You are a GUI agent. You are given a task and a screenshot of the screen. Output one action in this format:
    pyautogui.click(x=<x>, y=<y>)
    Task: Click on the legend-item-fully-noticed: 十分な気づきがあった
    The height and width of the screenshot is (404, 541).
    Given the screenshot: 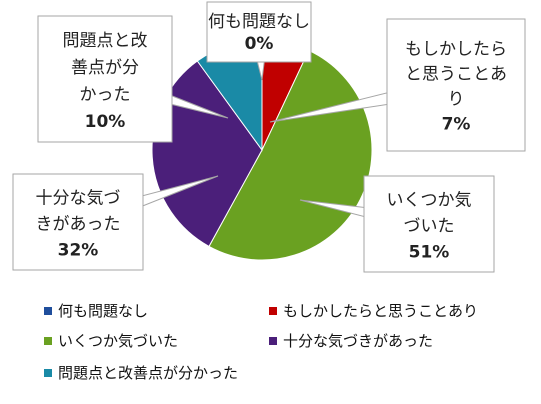 What is the action you would take?
    pyautogui.click(x=351, y=340)
    